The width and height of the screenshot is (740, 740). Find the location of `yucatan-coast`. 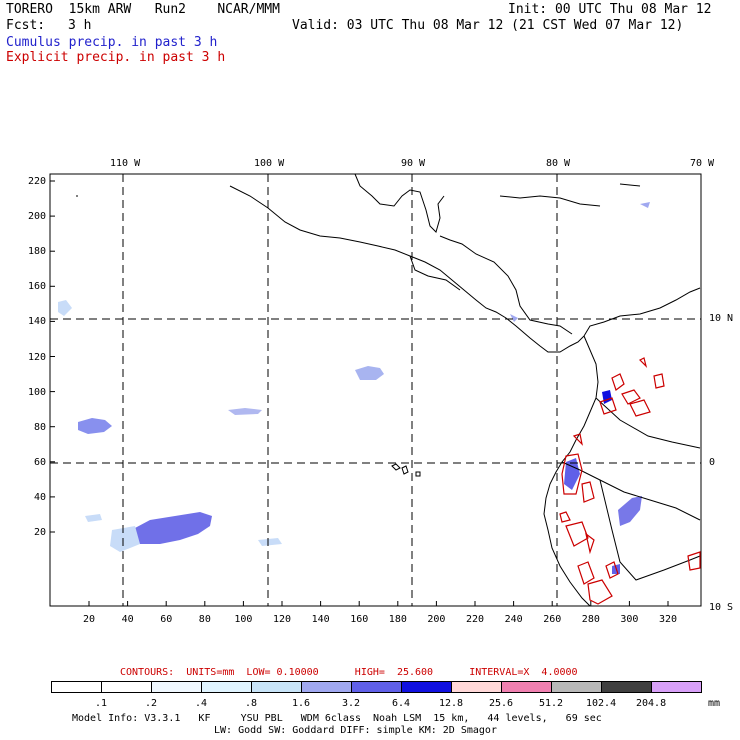

yucatan-coast is located at coordinates (399, 203).